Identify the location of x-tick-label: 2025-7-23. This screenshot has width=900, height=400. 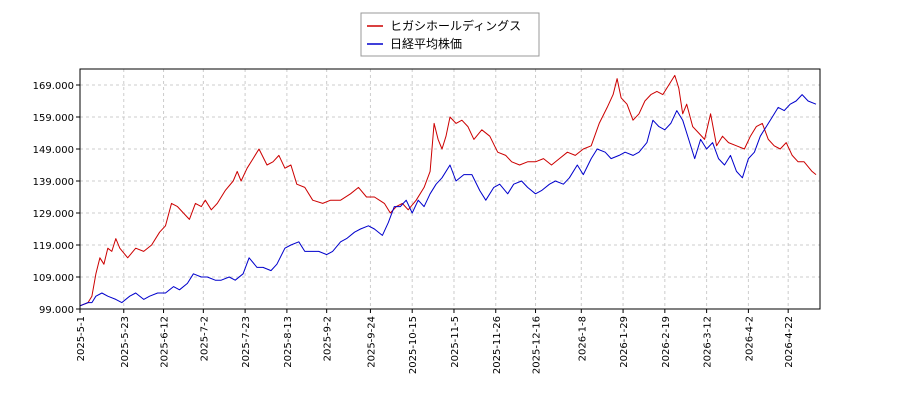
(246, 342).